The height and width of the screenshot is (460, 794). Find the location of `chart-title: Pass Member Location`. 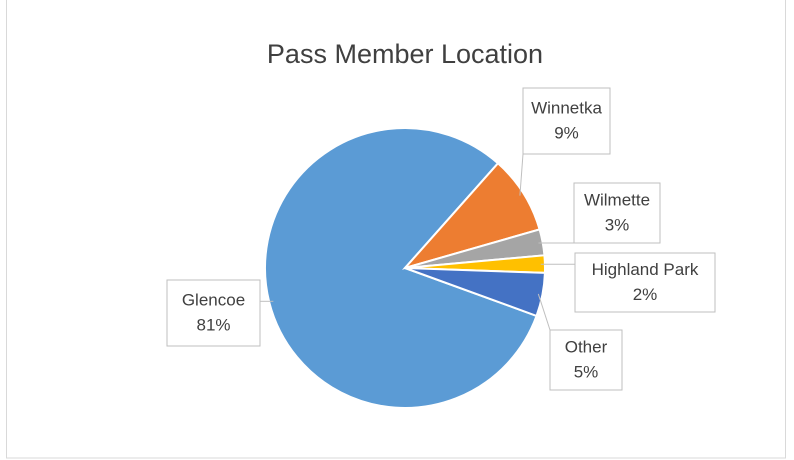

chart-title: Pass Member Location is located at coordinates (405, 54).